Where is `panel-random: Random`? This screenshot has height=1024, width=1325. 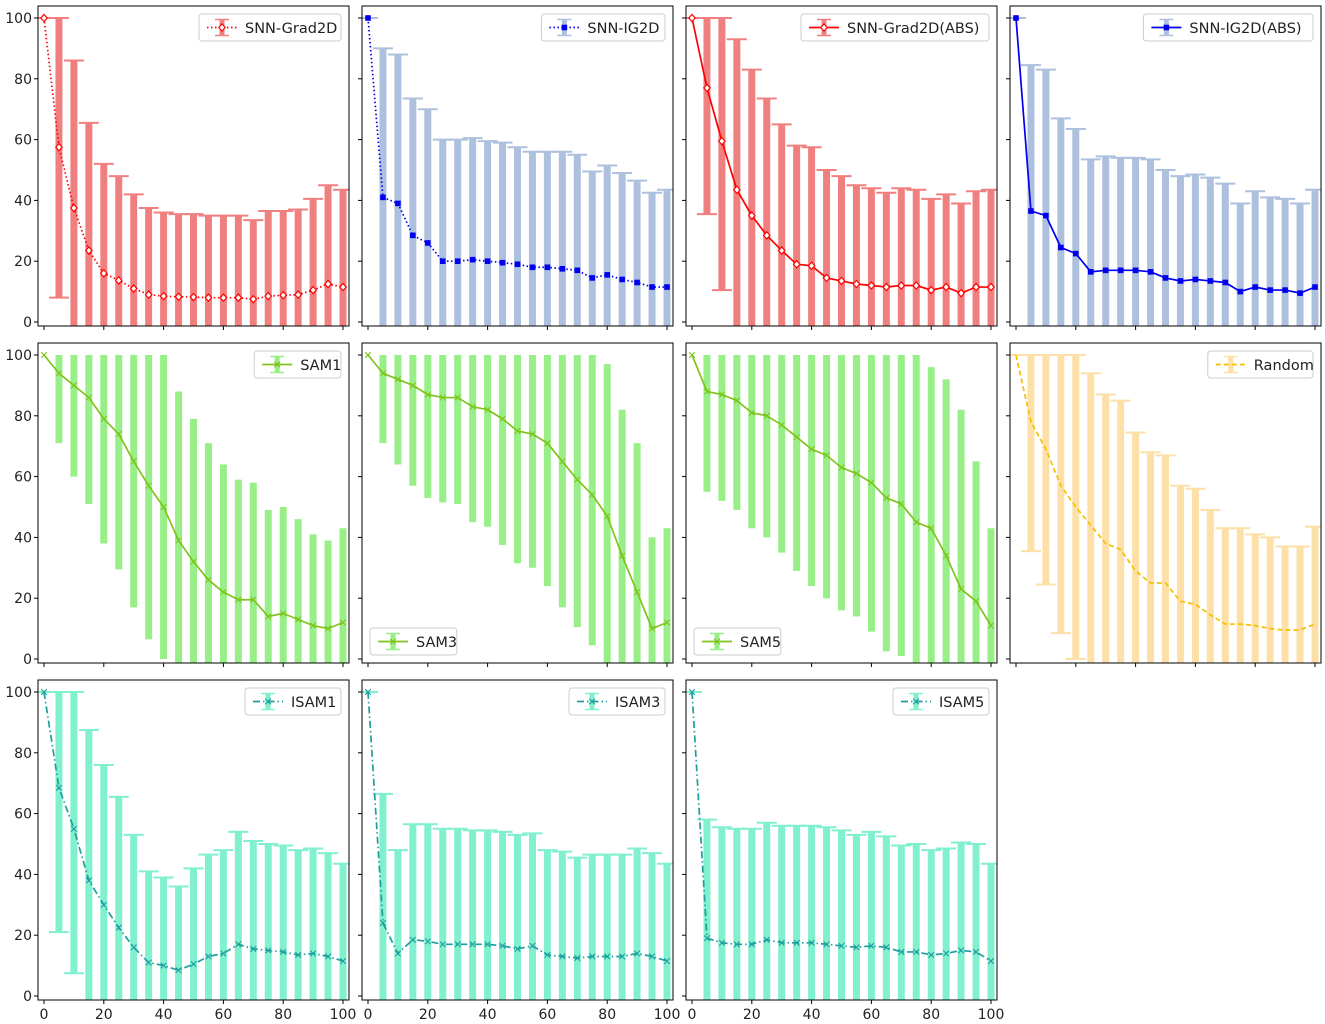 panel-random: Random is located at coordinates (1164, 504).